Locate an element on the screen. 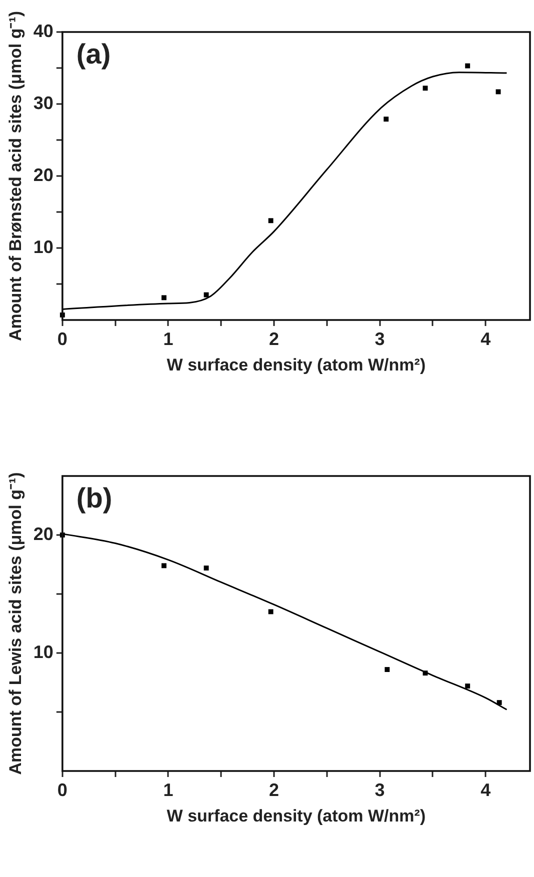 The width and height of the screenshot is (534, 877). chart-title: (b) is located at coordinates (94, 498).